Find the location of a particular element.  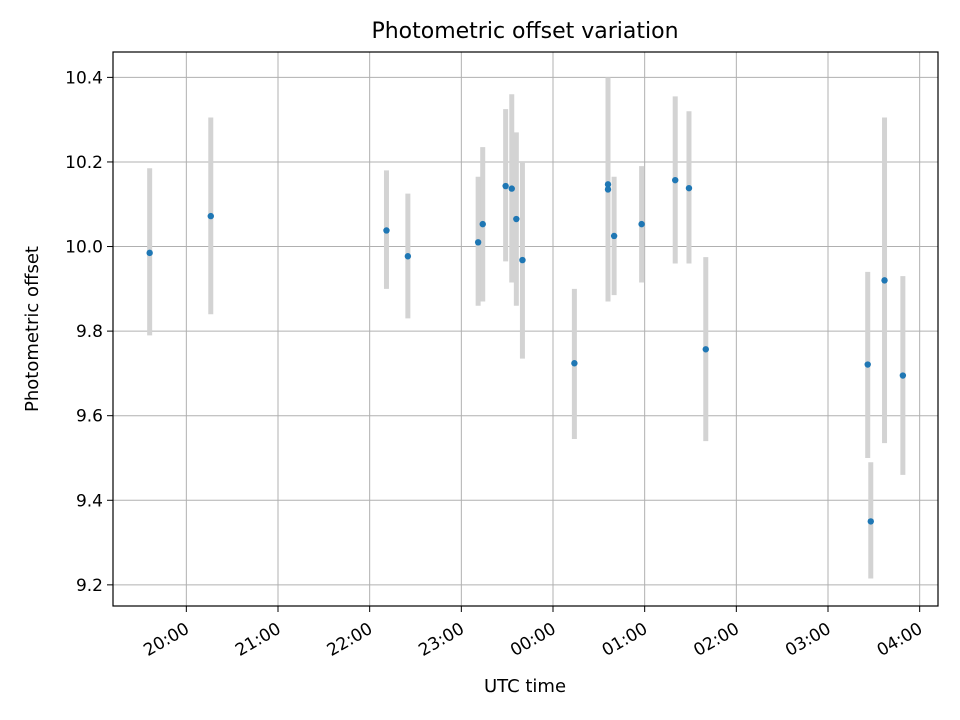

y-tick-label: 10.0 is located at coordinates (84, 248).